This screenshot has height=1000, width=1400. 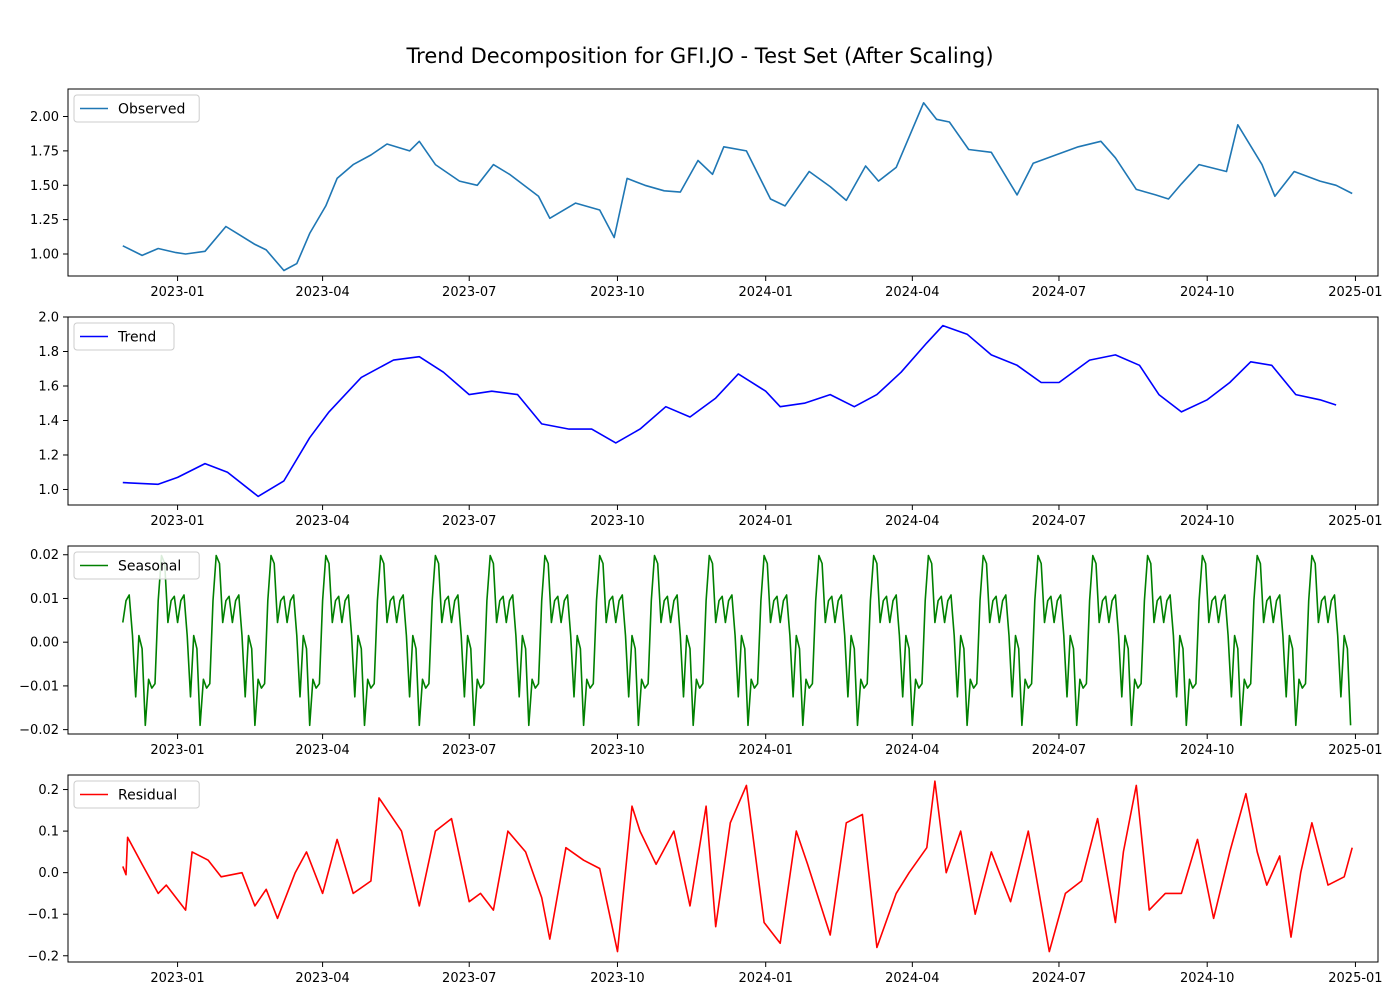 I want to click on y-tick-label: 2.00, so click(x=44, y=117).